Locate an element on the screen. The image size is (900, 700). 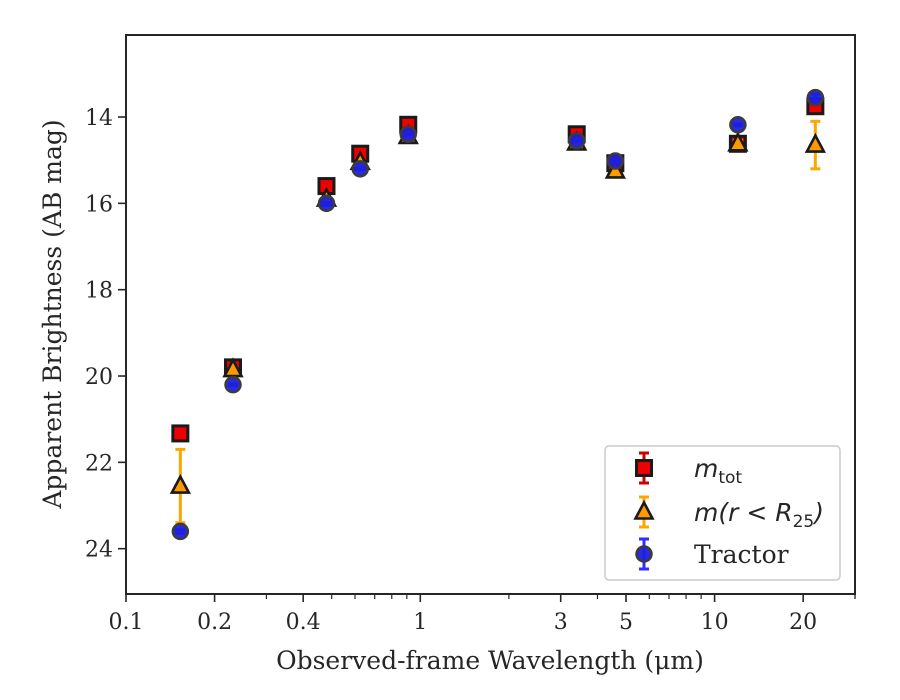
x-tick-label: 0.1 is located at coordinates (126, 622).